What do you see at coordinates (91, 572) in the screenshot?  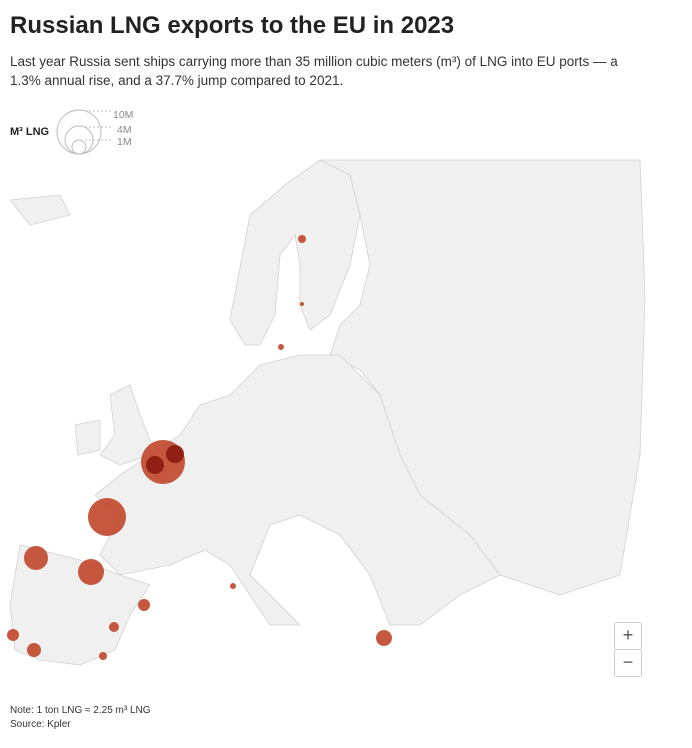 I see `terminal-bilbao` at bounding box center [91, 572].